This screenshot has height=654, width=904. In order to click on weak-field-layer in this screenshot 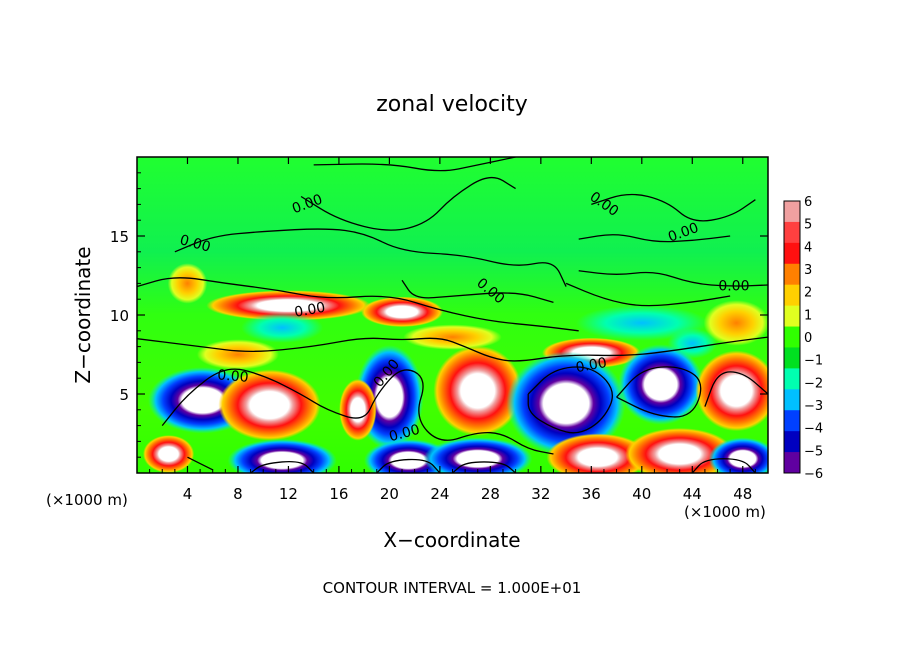, I will do `click(467, 316)`.